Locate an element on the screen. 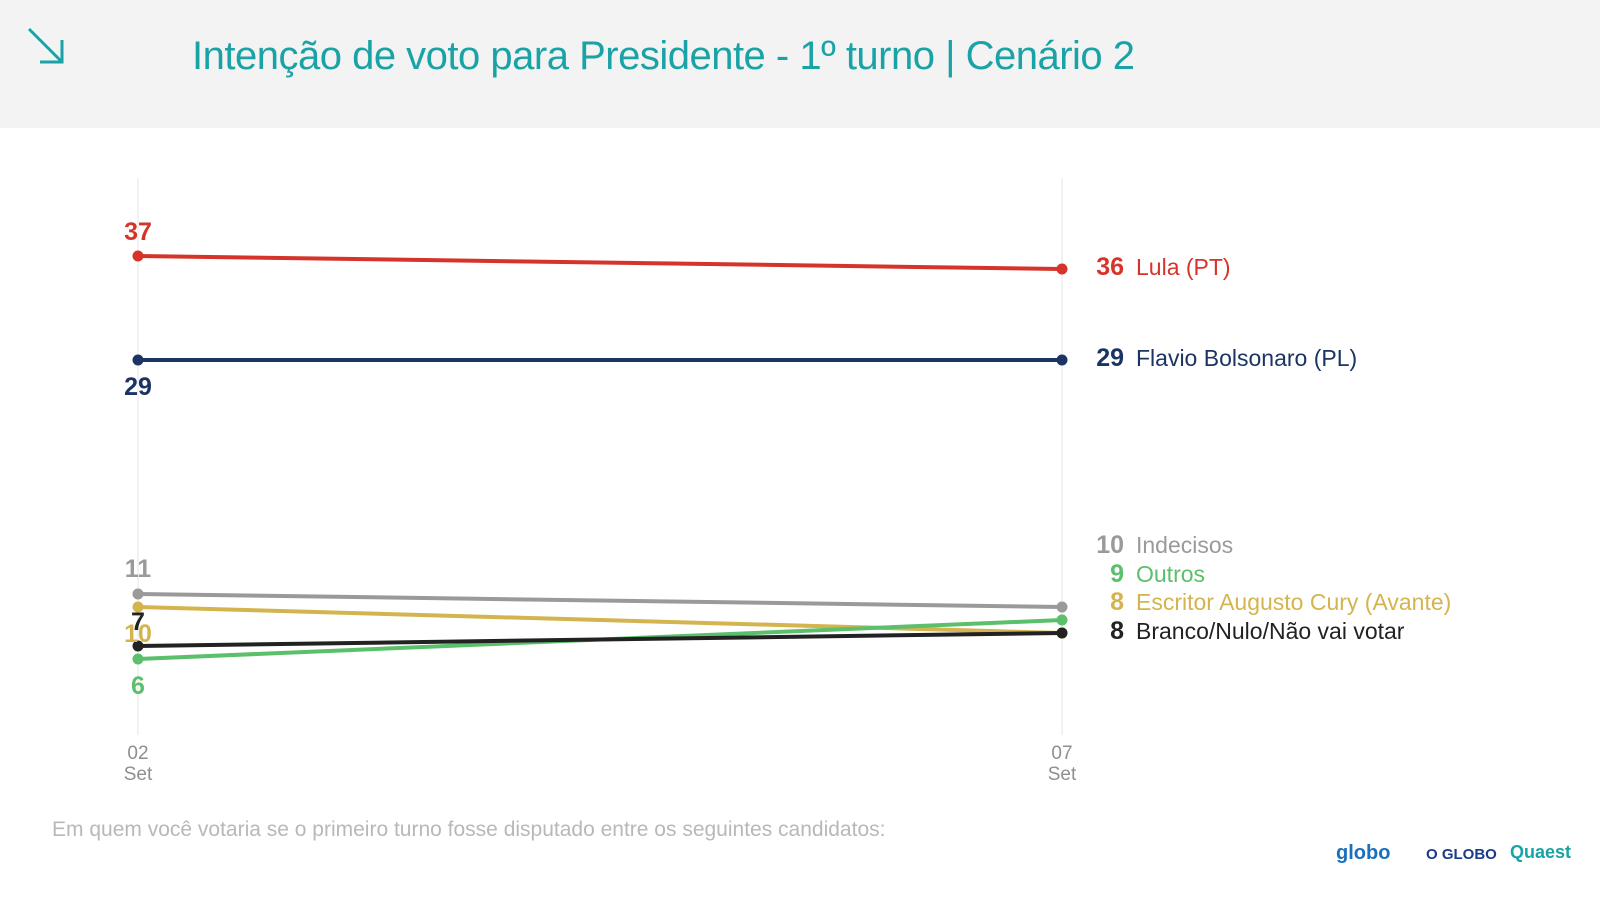 The width and height of the screenshot is (1600, 898). legend-name-1: Flavio Bolsonaro (PL) is located at coordinates (1246, 358).